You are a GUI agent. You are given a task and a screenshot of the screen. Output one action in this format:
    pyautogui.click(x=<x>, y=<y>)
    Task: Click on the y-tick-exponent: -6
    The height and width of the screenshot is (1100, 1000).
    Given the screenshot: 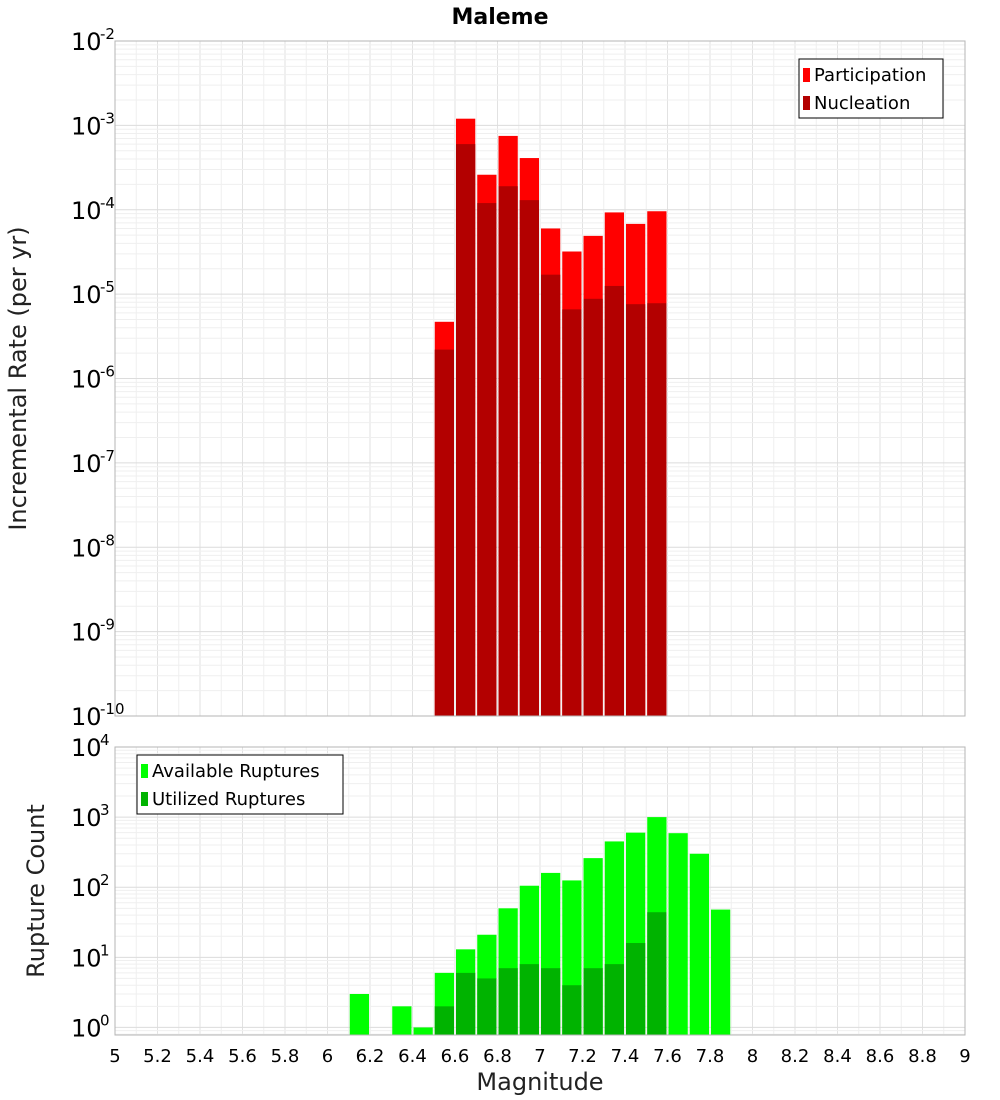 What is the action you would take?
    pyautogui.click(x=107, y=372)
    